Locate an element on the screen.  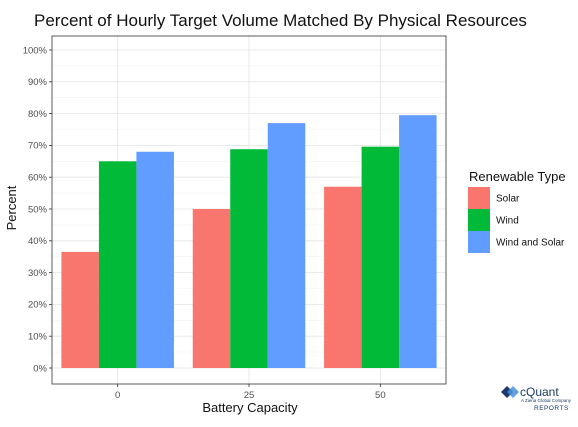
y-tick-label: 100% is located at coordinates (35, 50).